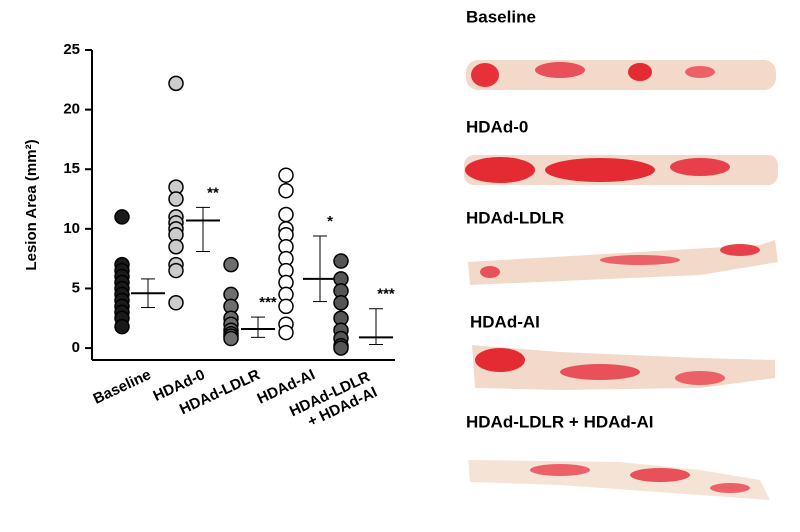 The image size is (800, 532). I want to click on y-tick-label: 0, so click(76, 347).